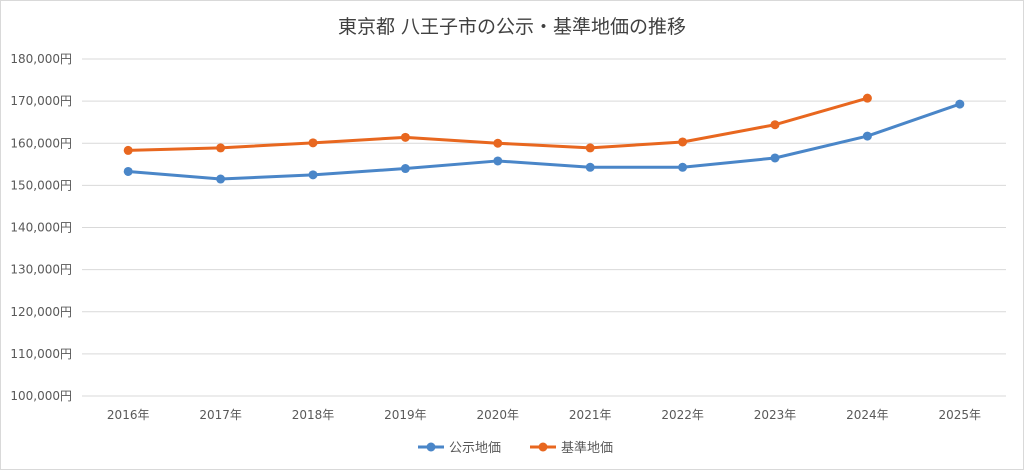 This screenshot has width=1024, height=470. What do you see at coordinates (41, 59) in the screenshot?
I see `y-tick-label: 180,000円` at bounding box center [41, 59].